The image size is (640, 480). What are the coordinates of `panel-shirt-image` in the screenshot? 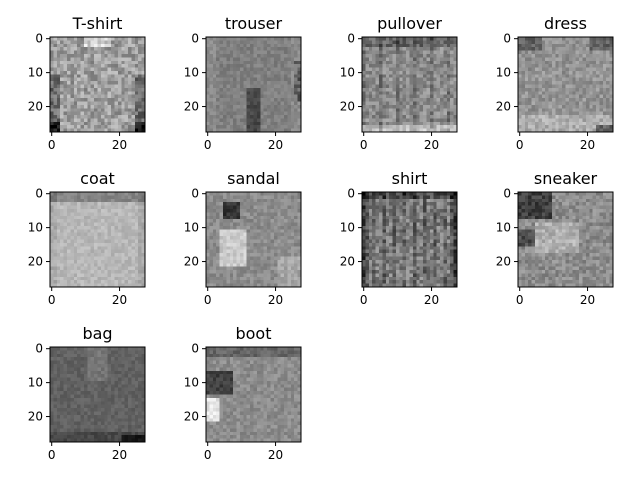 It's located at (410, 240).